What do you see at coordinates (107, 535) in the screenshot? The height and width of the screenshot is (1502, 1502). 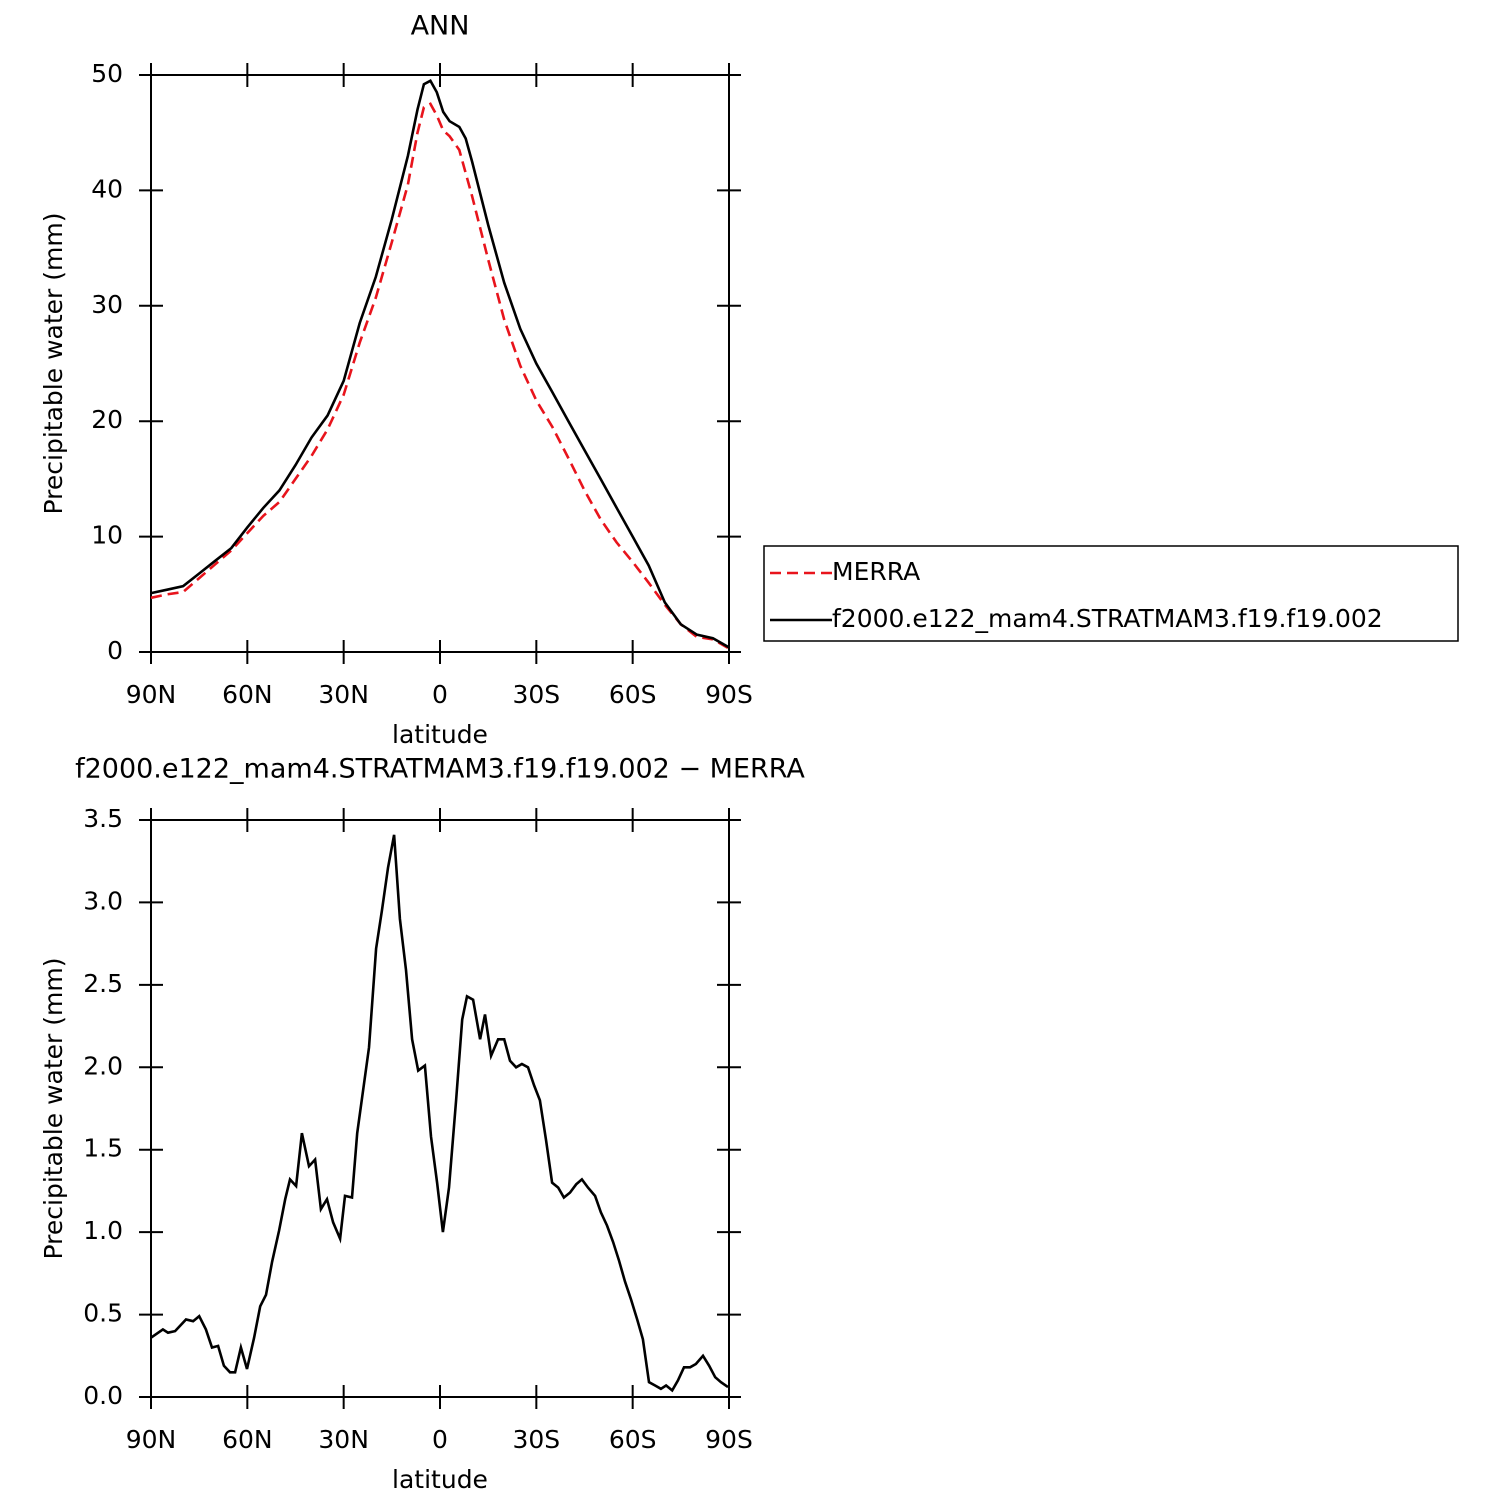 I see `y-tick-label: 10` at bounding box center [107, 535].